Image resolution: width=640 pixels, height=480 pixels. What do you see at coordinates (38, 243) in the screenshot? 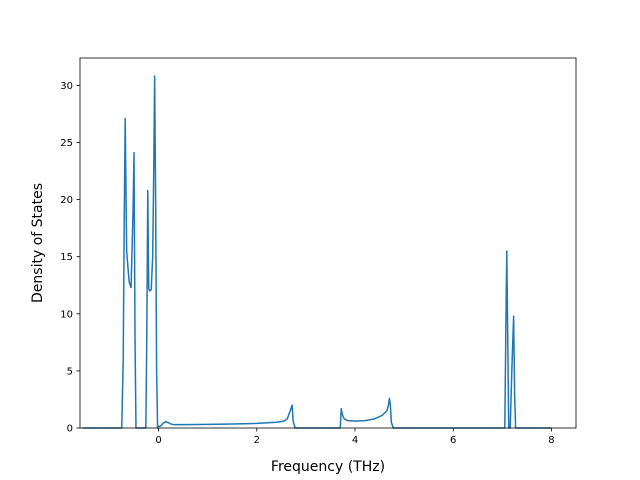
I see `y-axis-label: Density of States` at bounding box center [38, 243].